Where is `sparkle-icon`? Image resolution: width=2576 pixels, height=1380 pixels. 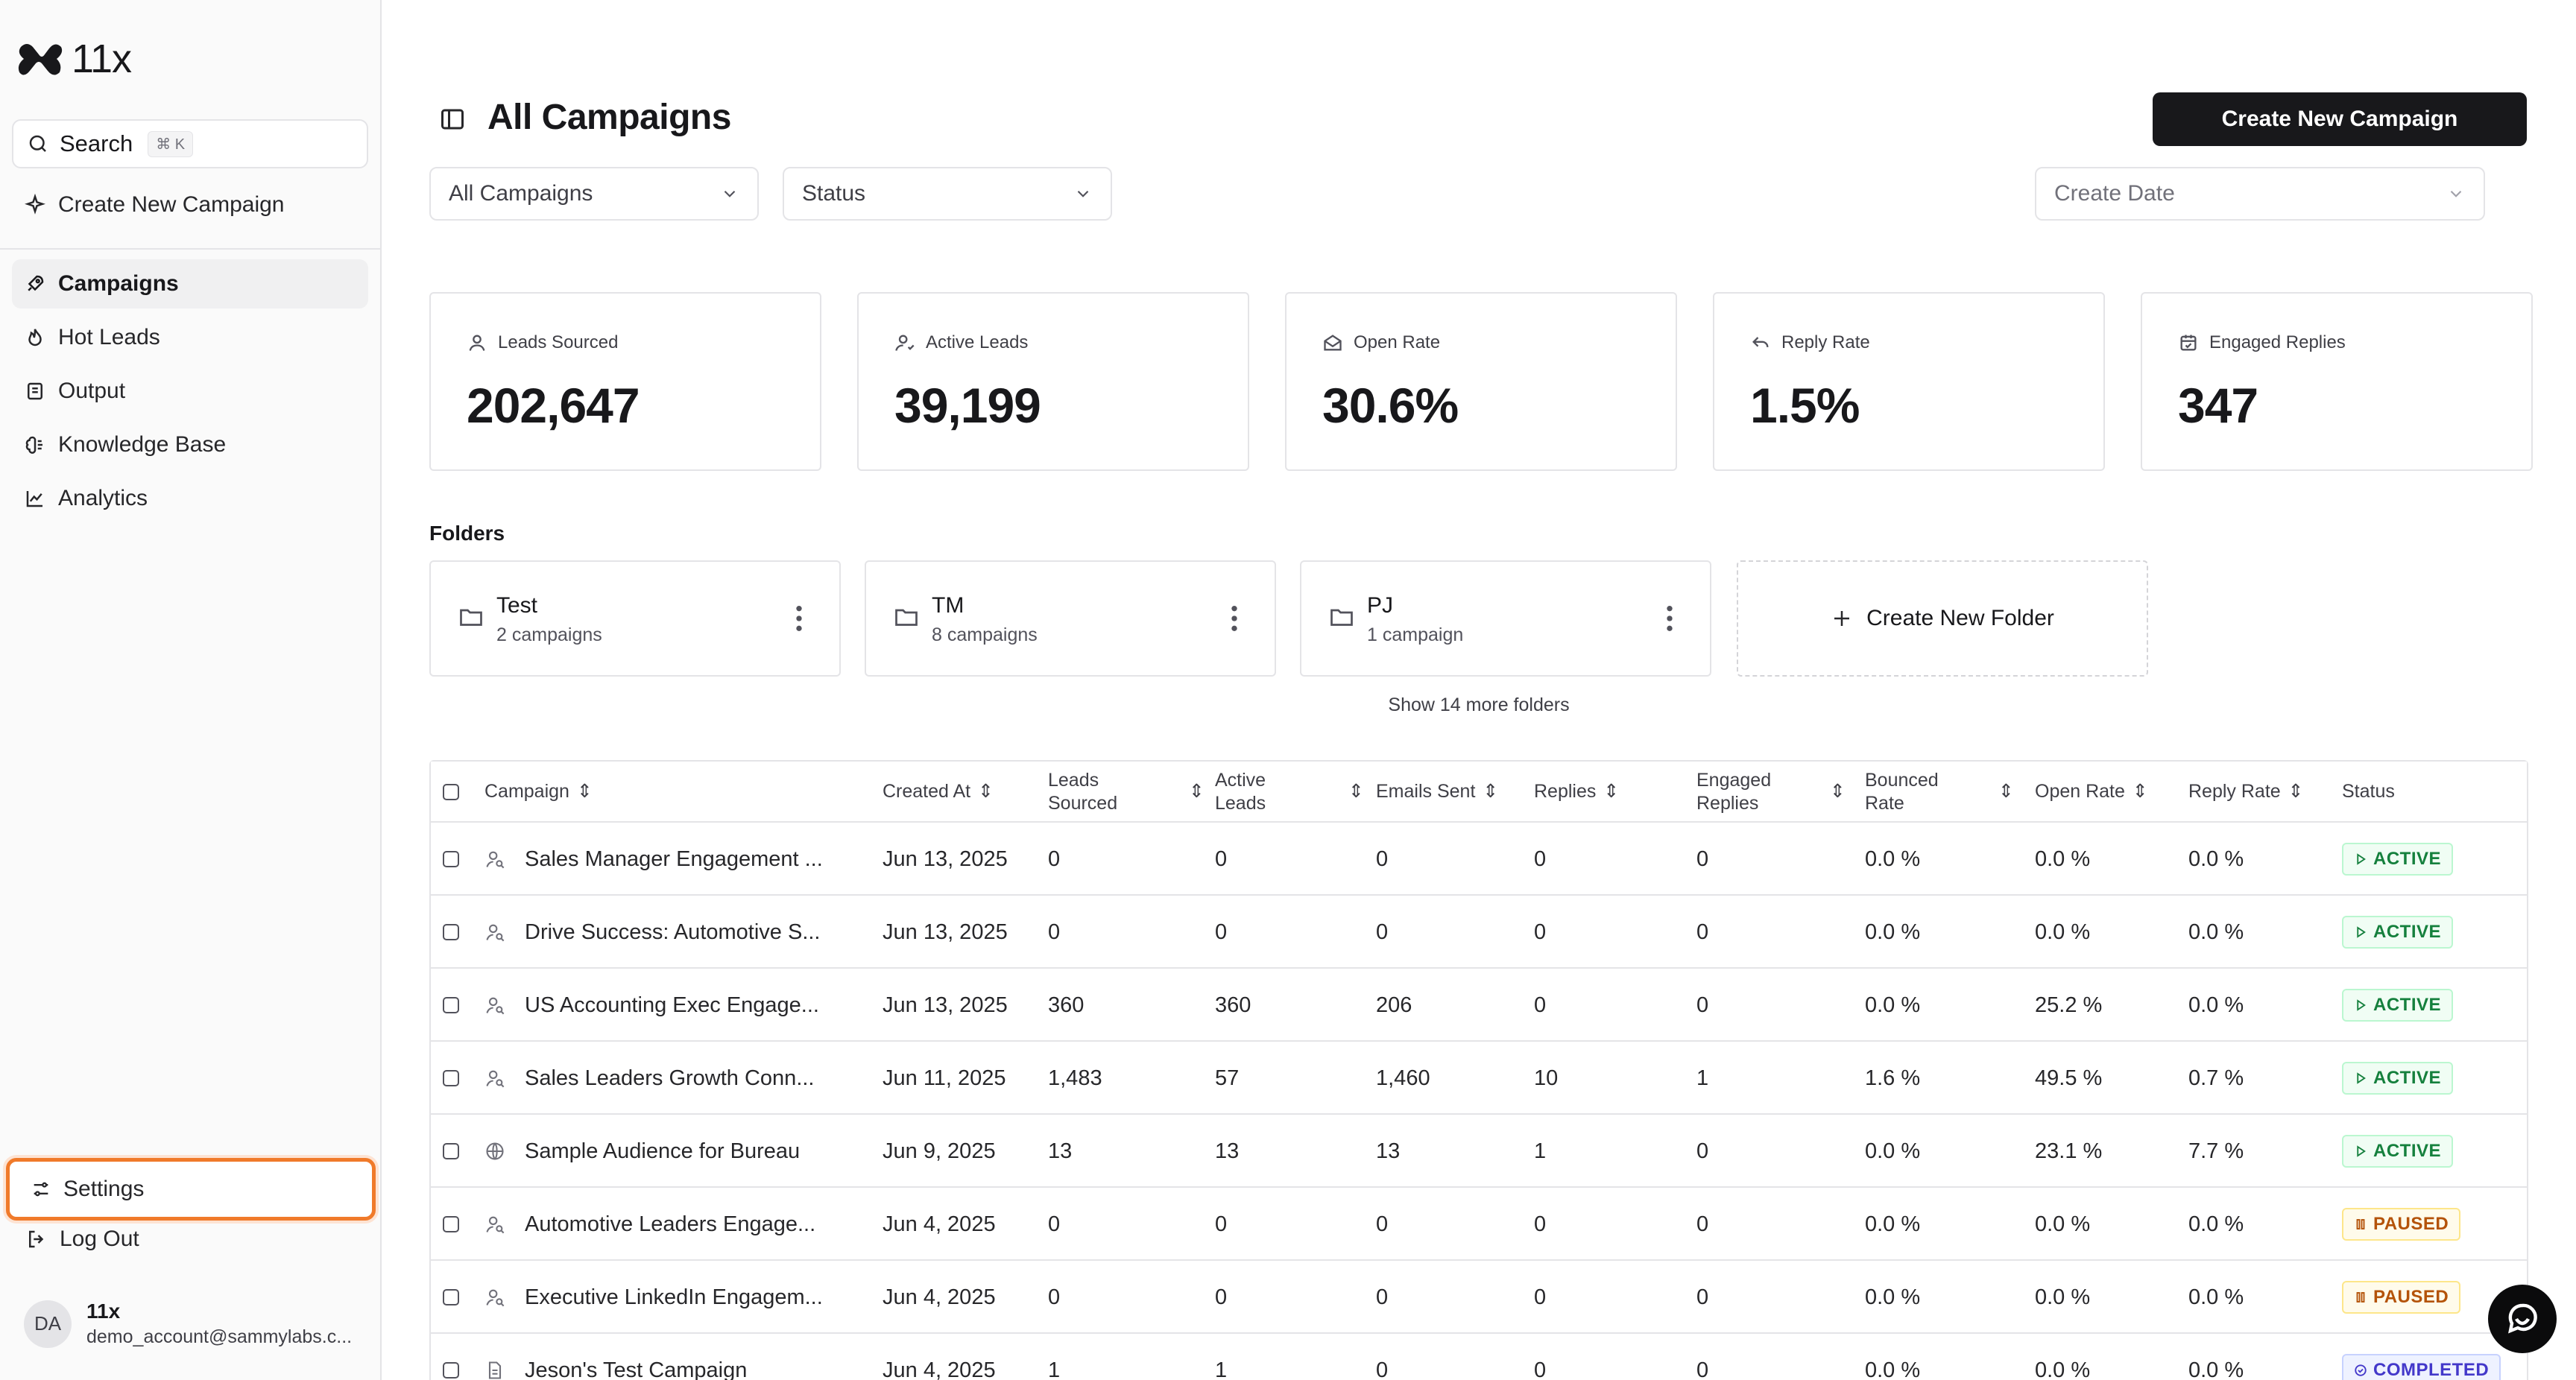
sparkle-icon is located at coordinates (35, 205).